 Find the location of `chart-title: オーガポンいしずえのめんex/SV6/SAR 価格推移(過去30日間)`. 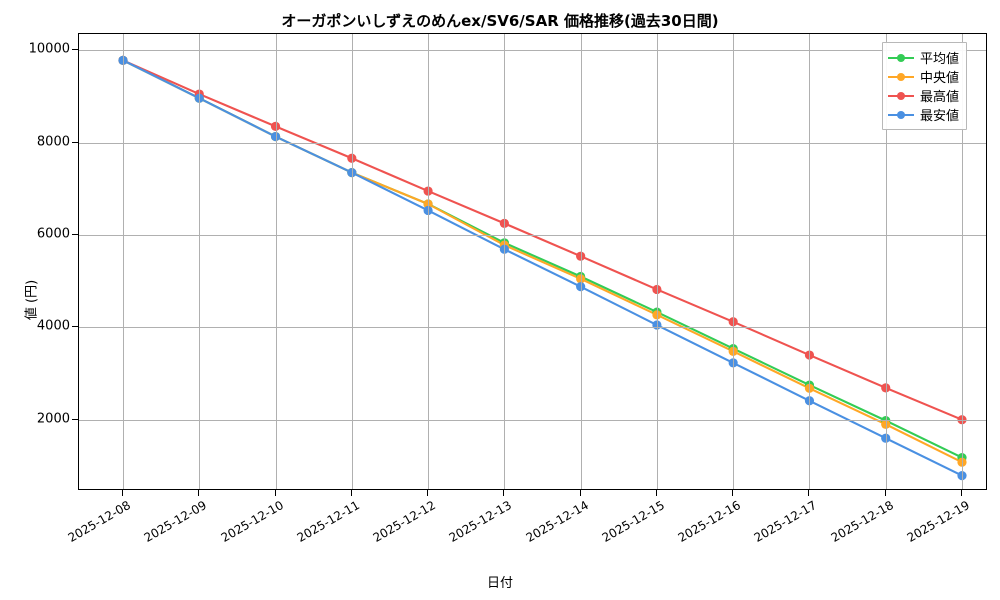

chart-title: オーガポンいしずえのめんex/SV6/SAR 価格推移(過去30日間) is located at coordinates (500, 21).